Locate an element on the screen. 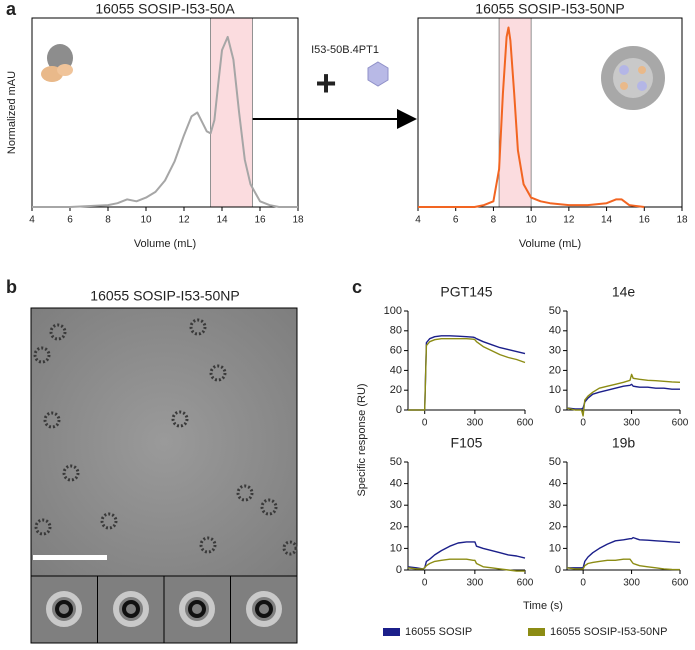 The image size is (695, 650). chart-title: F105 is located at coordinates (467, 443).